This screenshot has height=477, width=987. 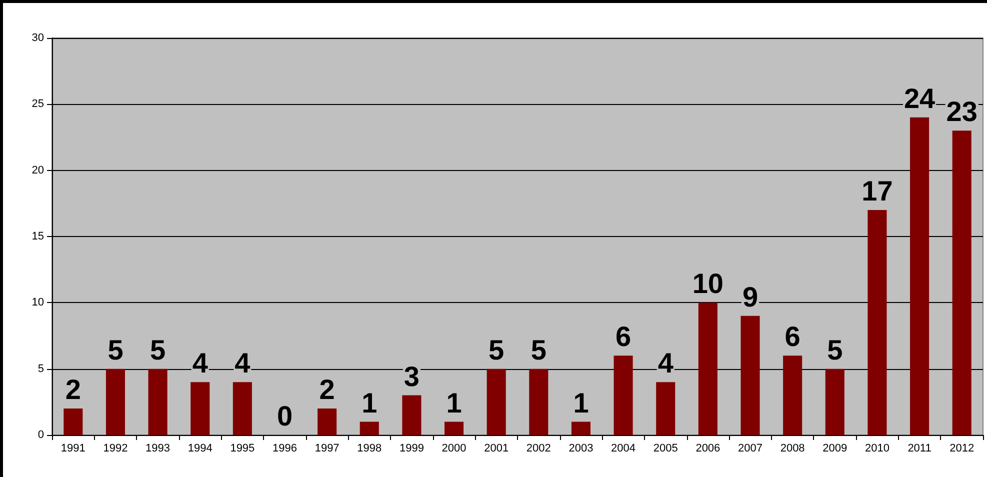 What do you see at coordinates (708, 448) in the screenshot?
I see `x-tick-label: 2006` at bounding box center [708, 448].